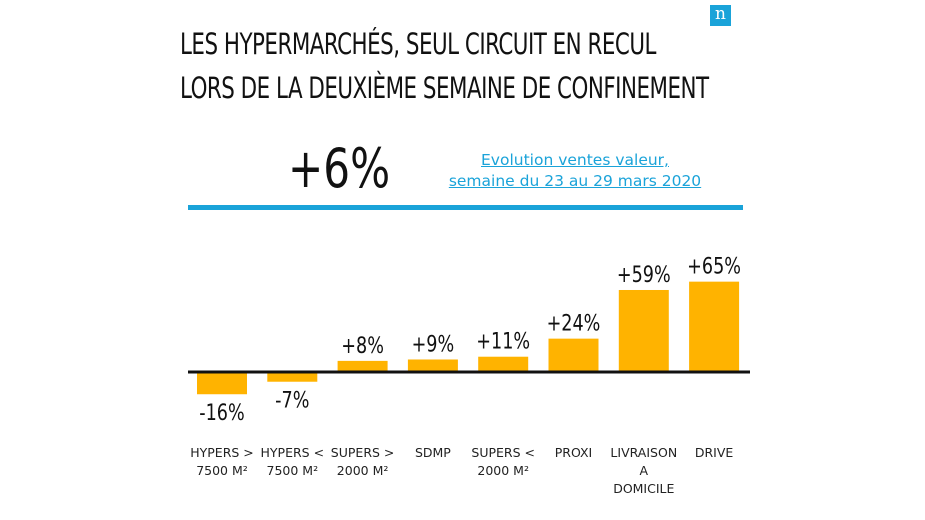  What do you see at coordinates (574, 323) in the screenshot?
I see `bar-value-label: +24%` at bounding box center [574, 323].